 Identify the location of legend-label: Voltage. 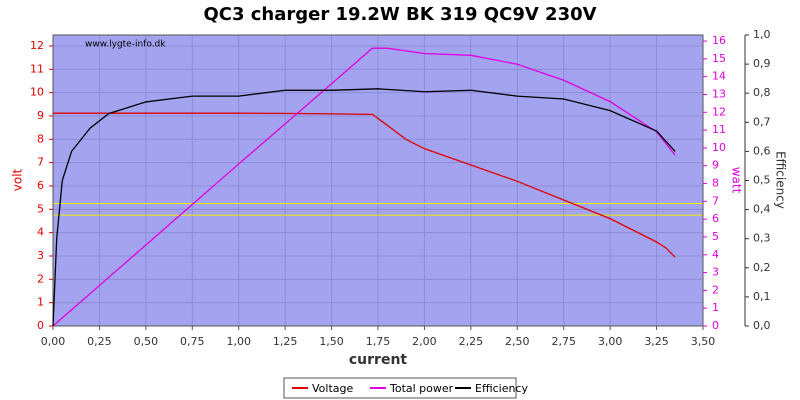
(332, 388).